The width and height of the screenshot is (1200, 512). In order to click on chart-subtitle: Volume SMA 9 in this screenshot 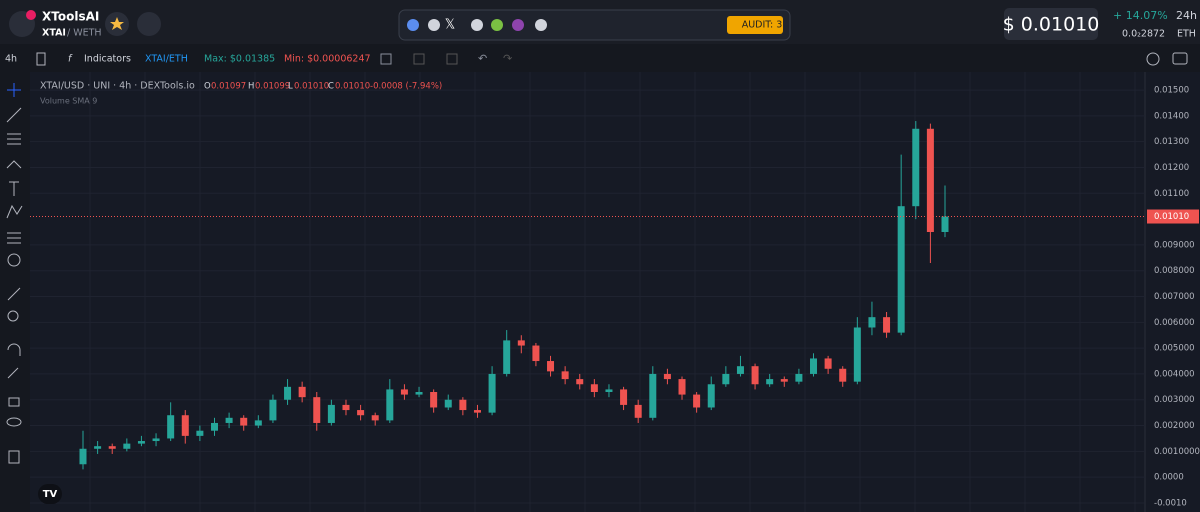, I will do `click(68, 101)`.